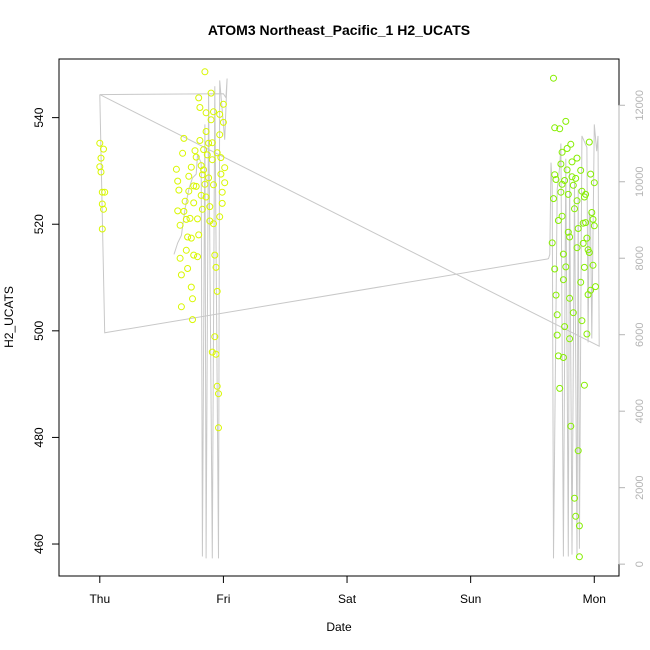  Describe the element at coordinates (223, 599) in the screenshot. I see `x-tick-label: Fri` at that location.